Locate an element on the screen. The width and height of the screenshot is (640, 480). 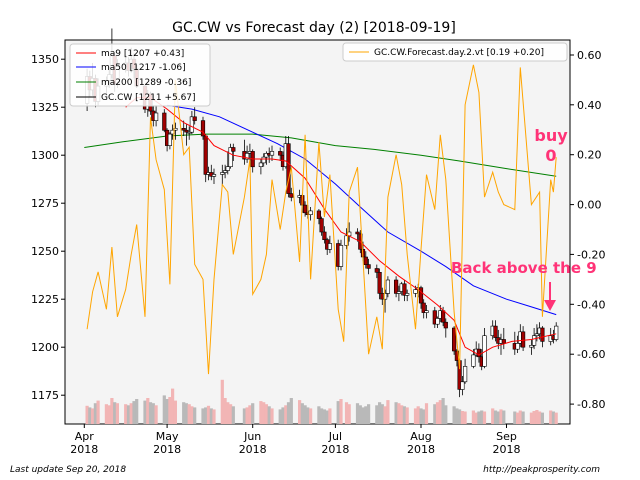
right-tick-label: -0.60 is located at coordinates (591, 354).